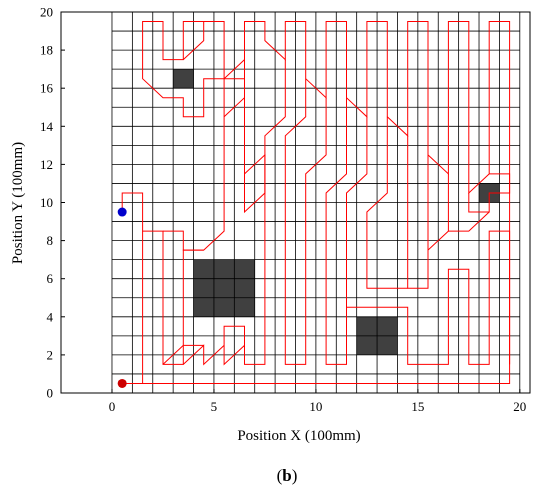 This screenshot has width=550, height=491. I want to click on caption-open: (, so click(280, 475).